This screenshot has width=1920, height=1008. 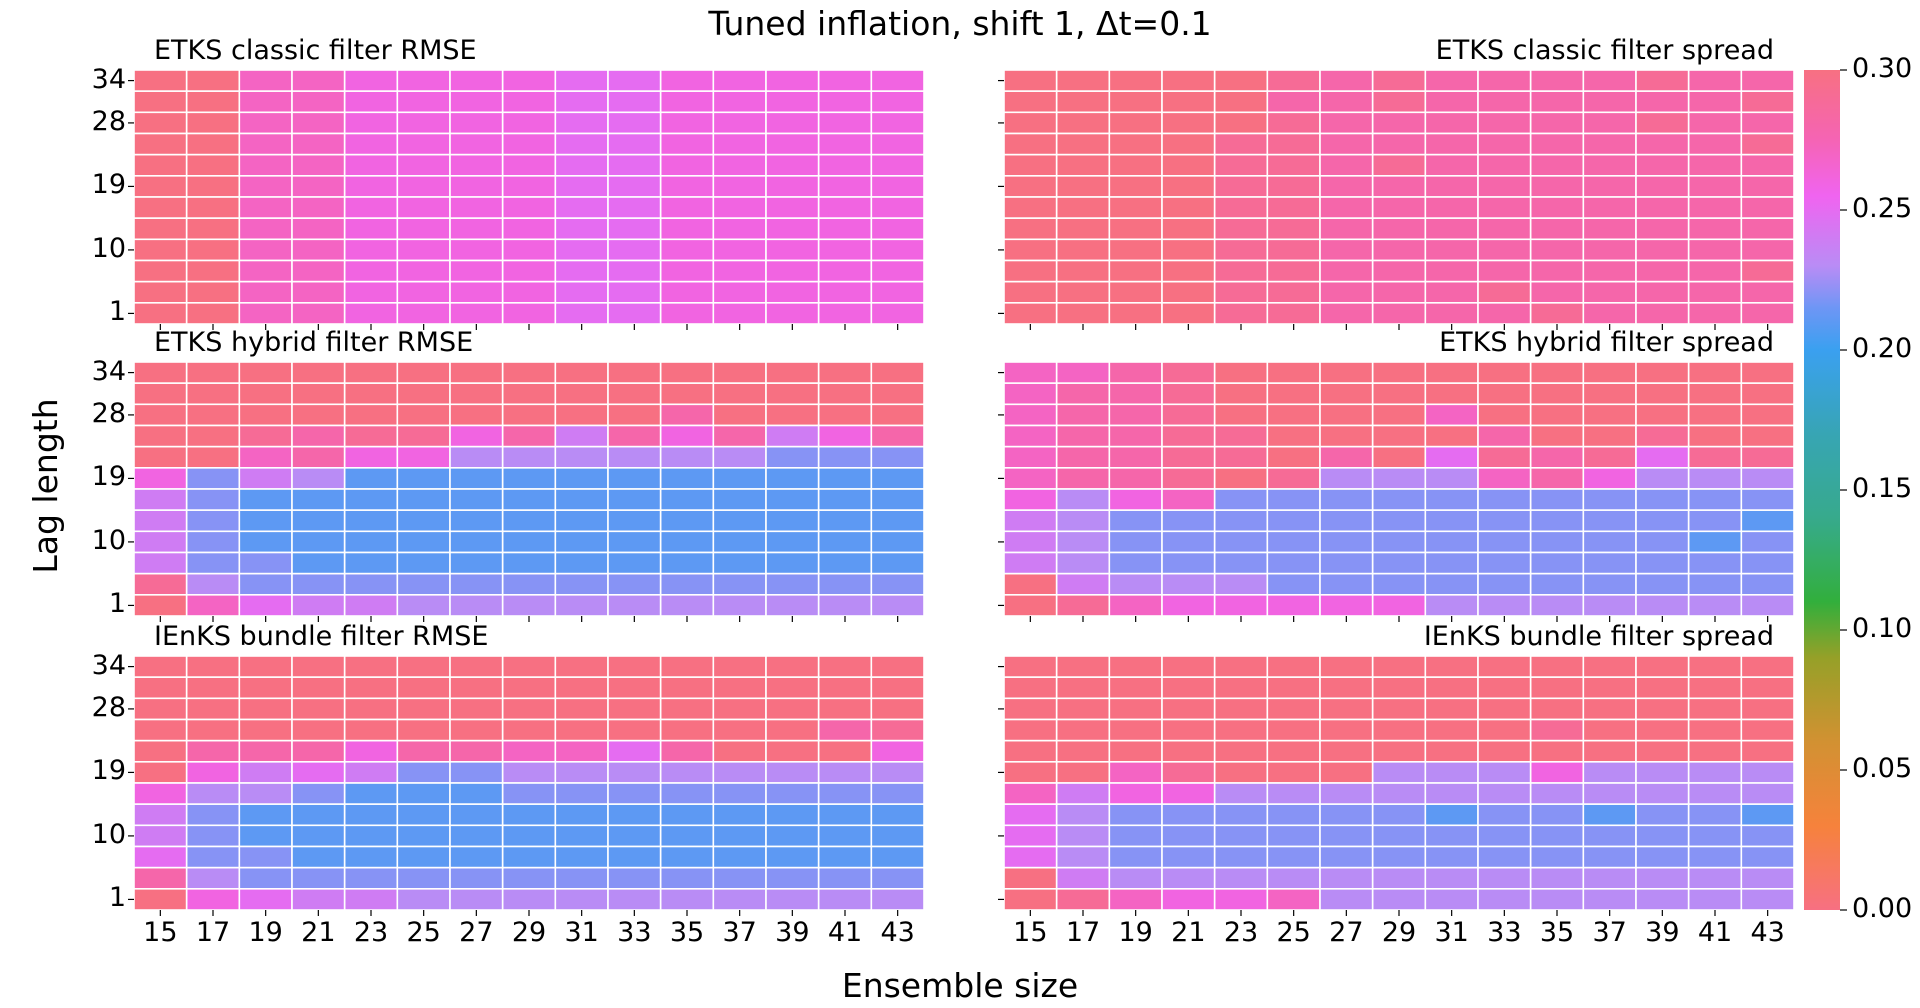 What do you see at coordinates (529, 932) in the screenshot?
I see `x-tick-label: 29` at bounding box center [529, 932].